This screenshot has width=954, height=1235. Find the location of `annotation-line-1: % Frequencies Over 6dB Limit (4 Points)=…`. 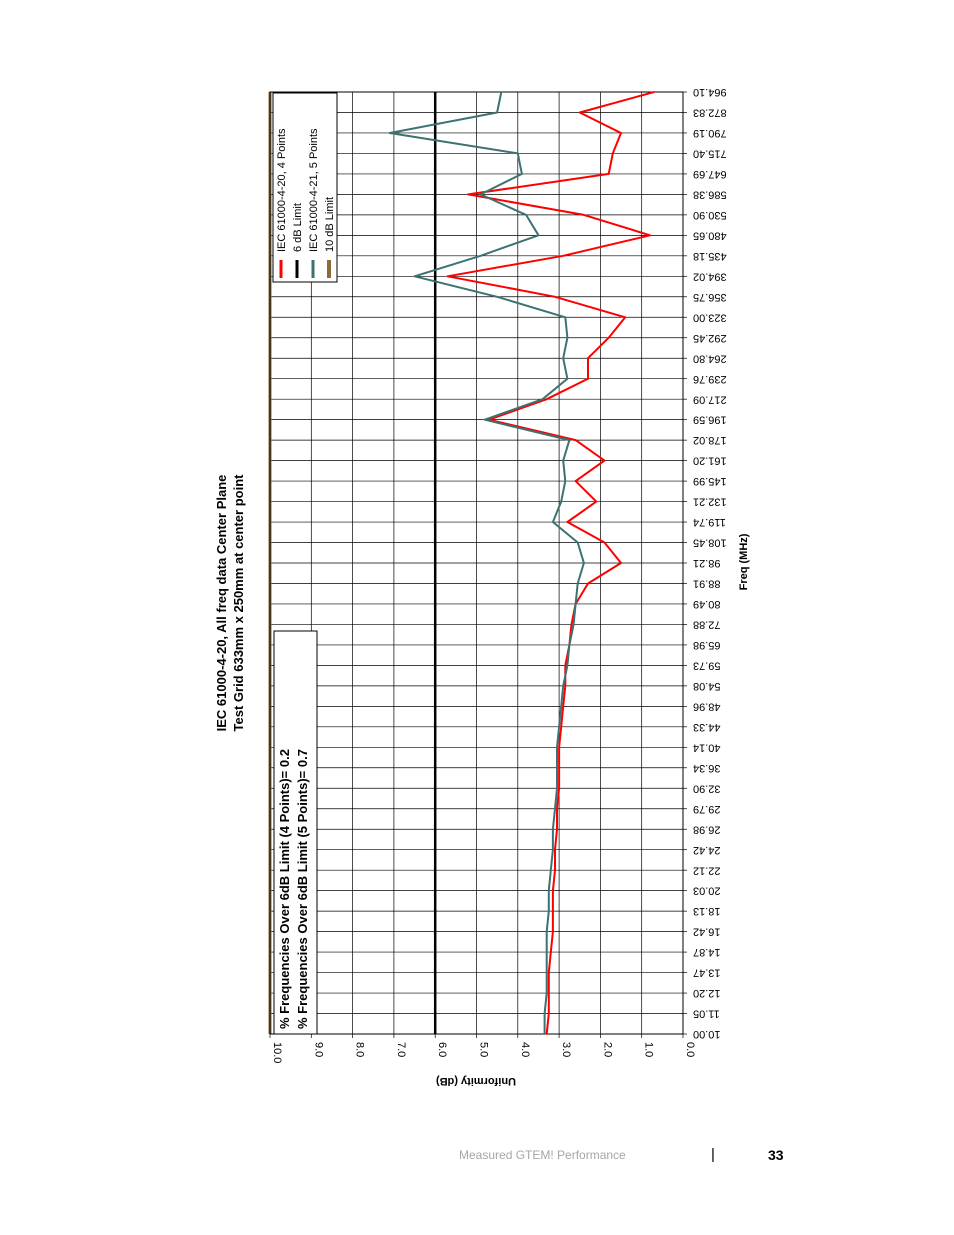

annotation-line-1: % Frequencies Over 6dB Limit (4 Points)=… is located at coordinates (284, 889).